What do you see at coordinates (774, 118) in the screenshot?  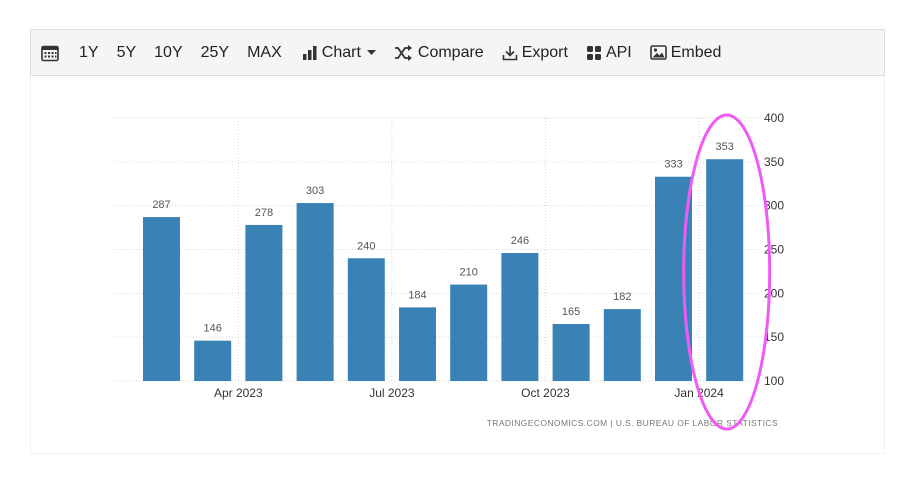 I see `y-tick-label: 400` at bounding box center [774, 118].